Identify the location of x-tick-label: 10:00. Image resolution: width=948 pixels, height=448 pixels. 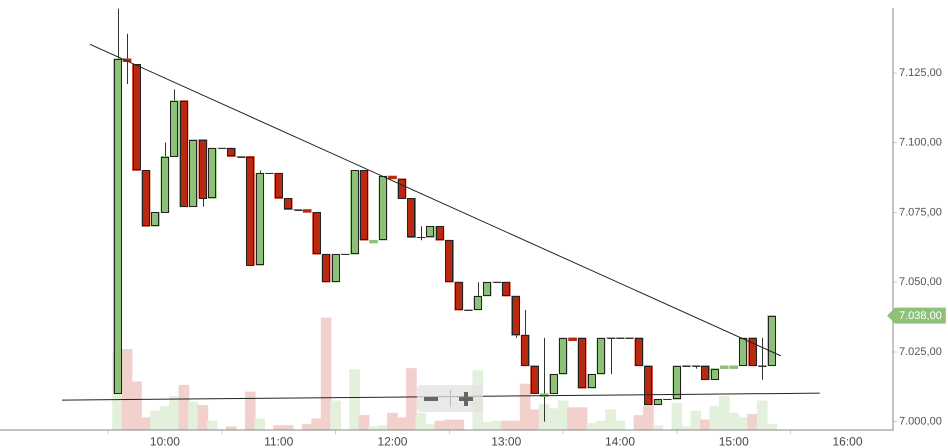
(165, 441).